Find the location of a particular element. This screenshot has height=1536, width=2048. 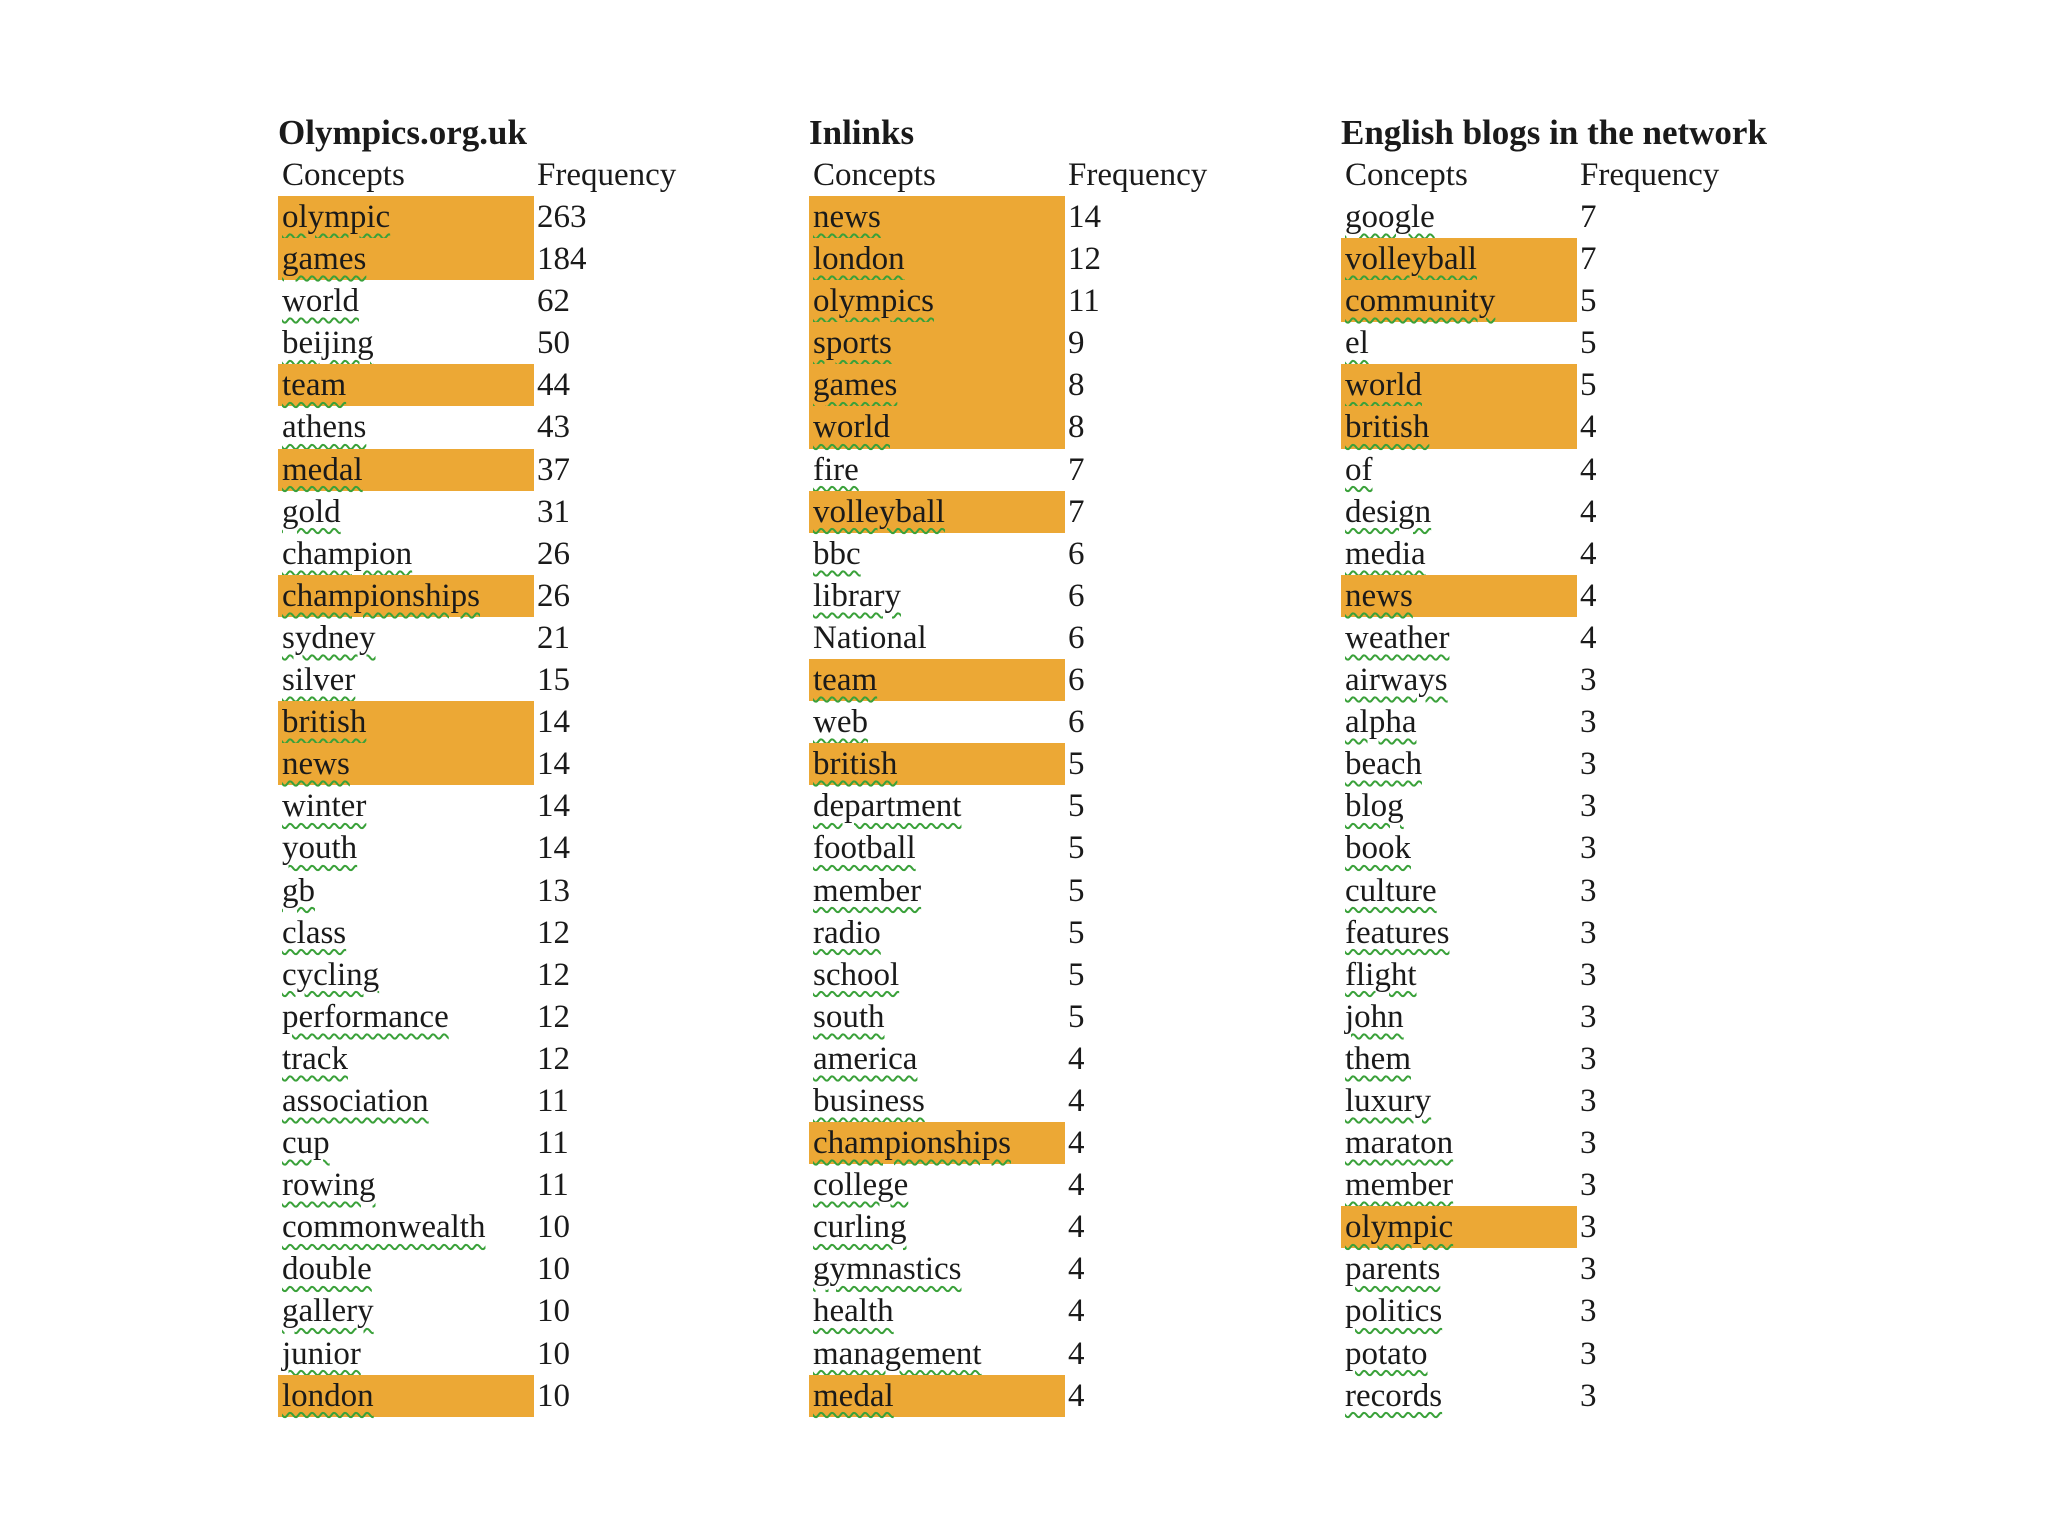

table-row: health 4 is located at coordinates (1027, 1311).